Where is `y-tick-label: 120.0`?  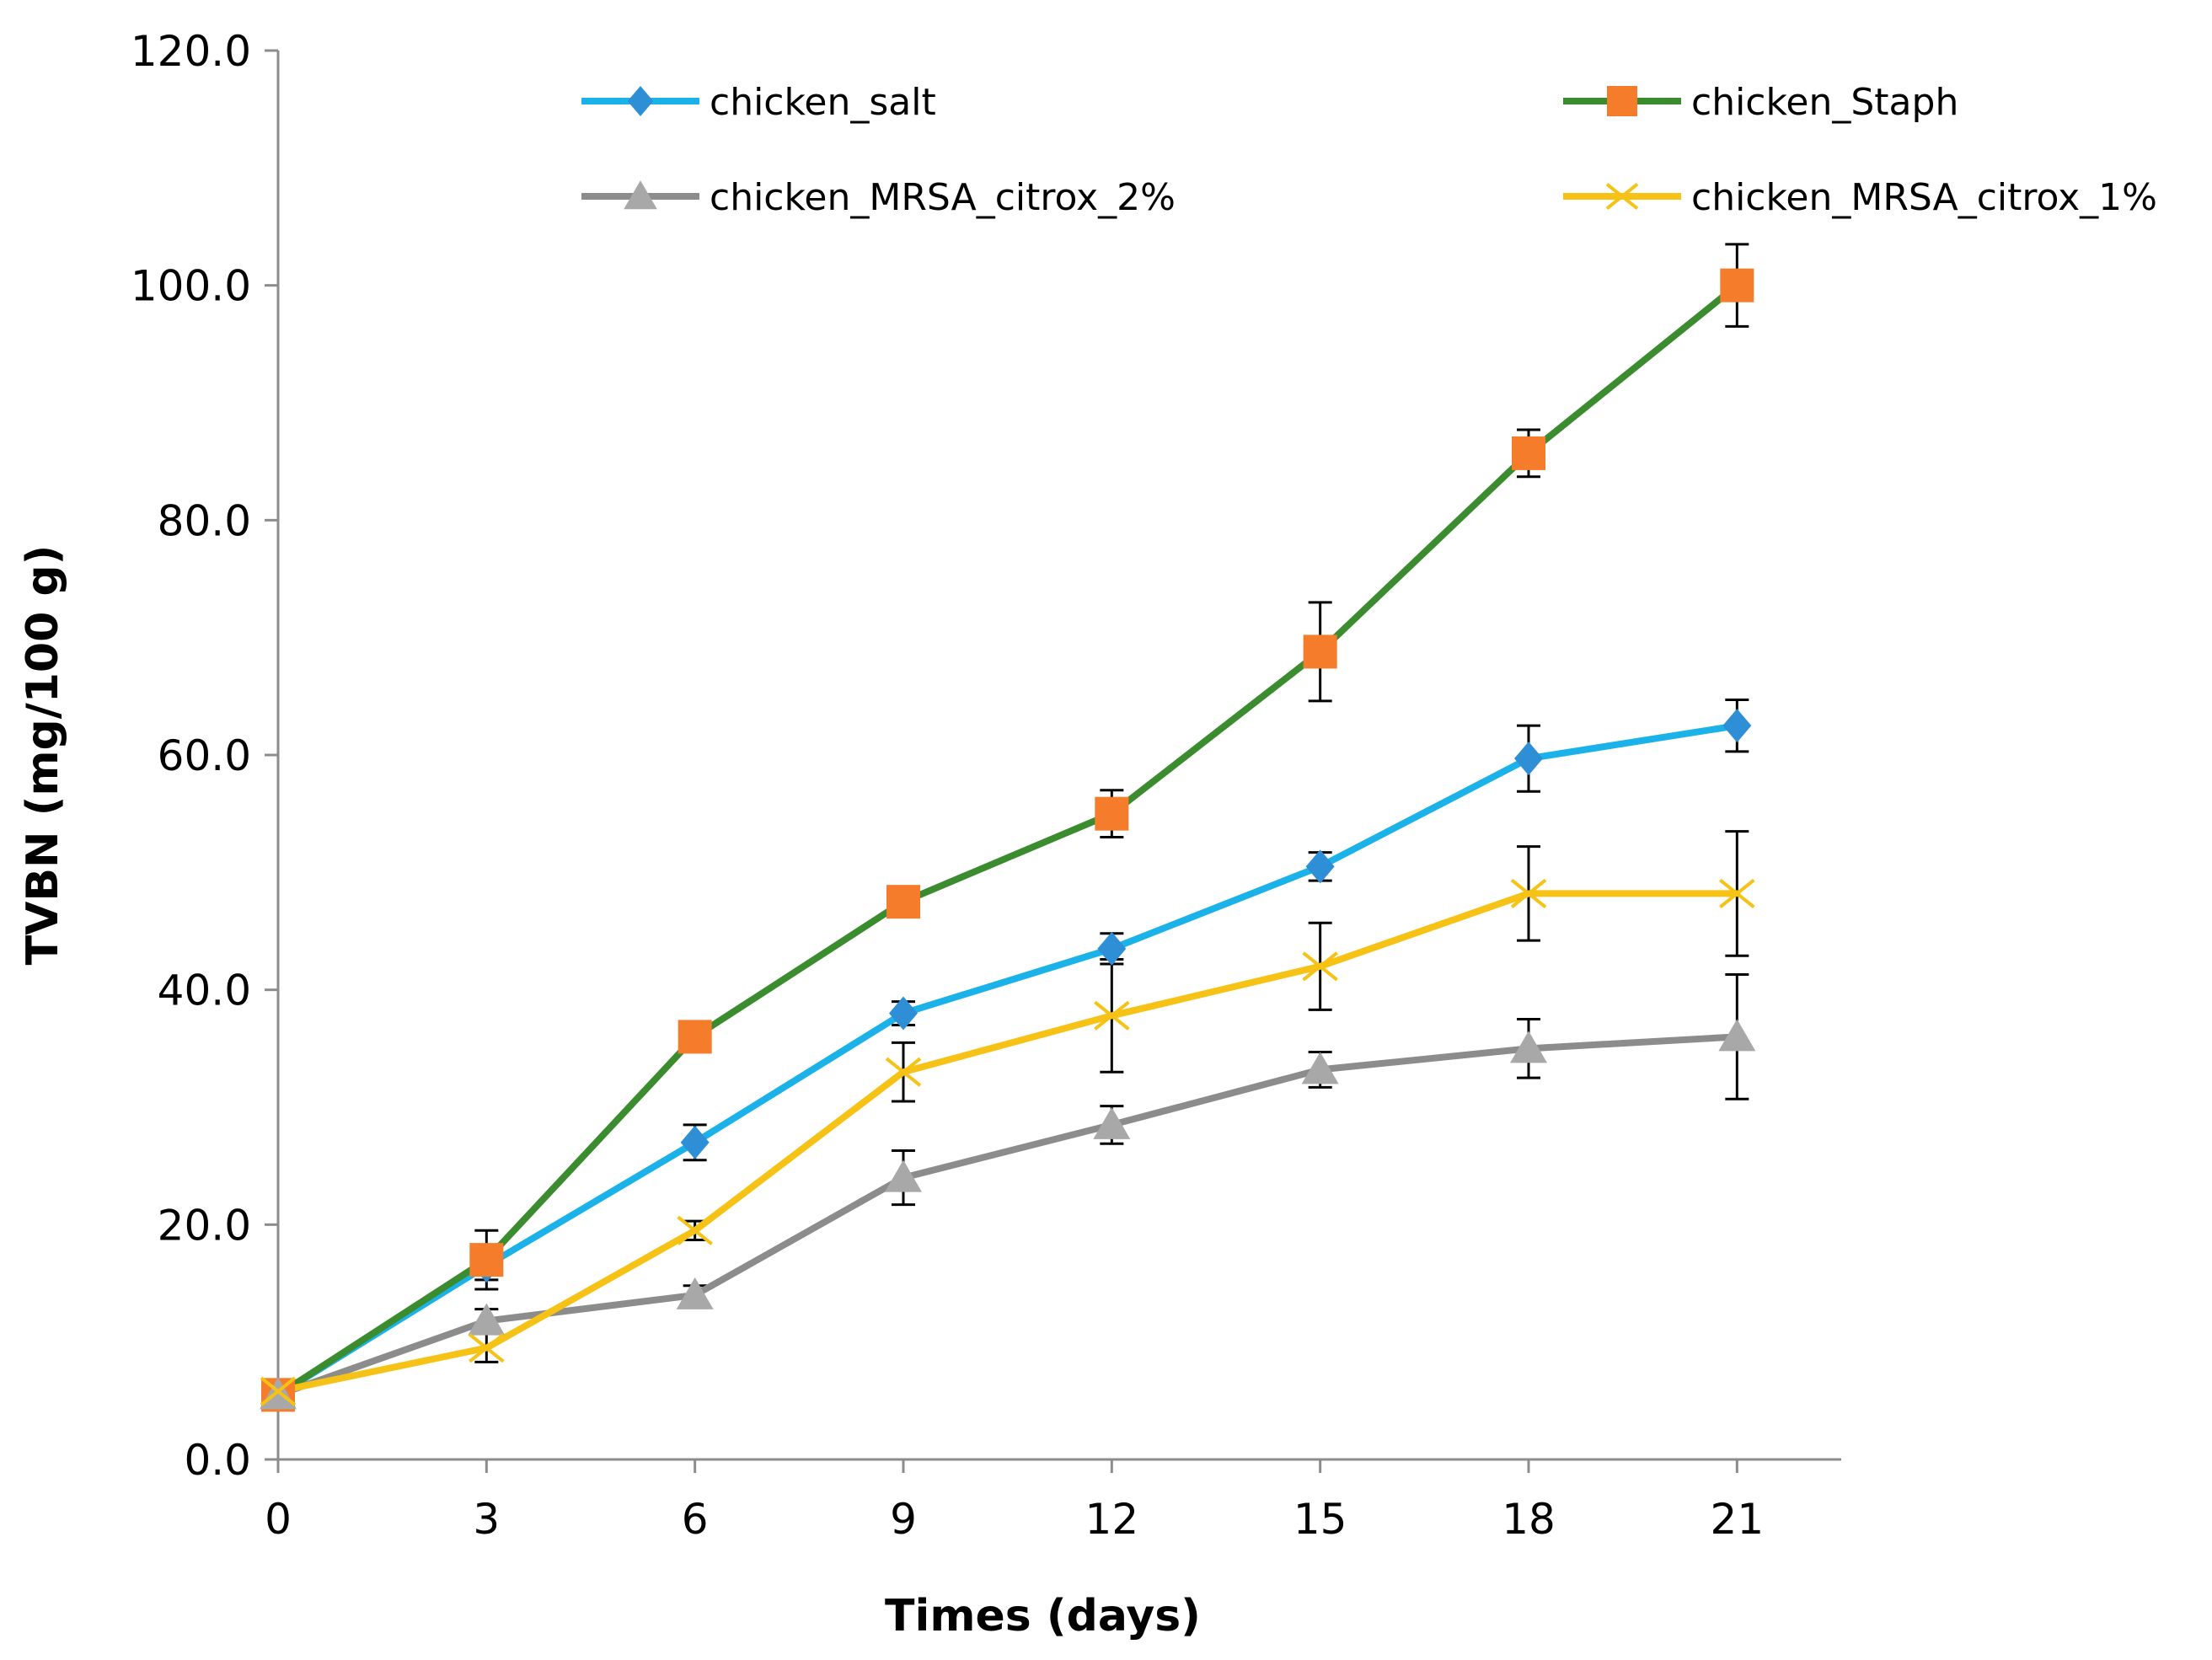
y-tick-label: 120.0 is located at coordinates (191, 51).